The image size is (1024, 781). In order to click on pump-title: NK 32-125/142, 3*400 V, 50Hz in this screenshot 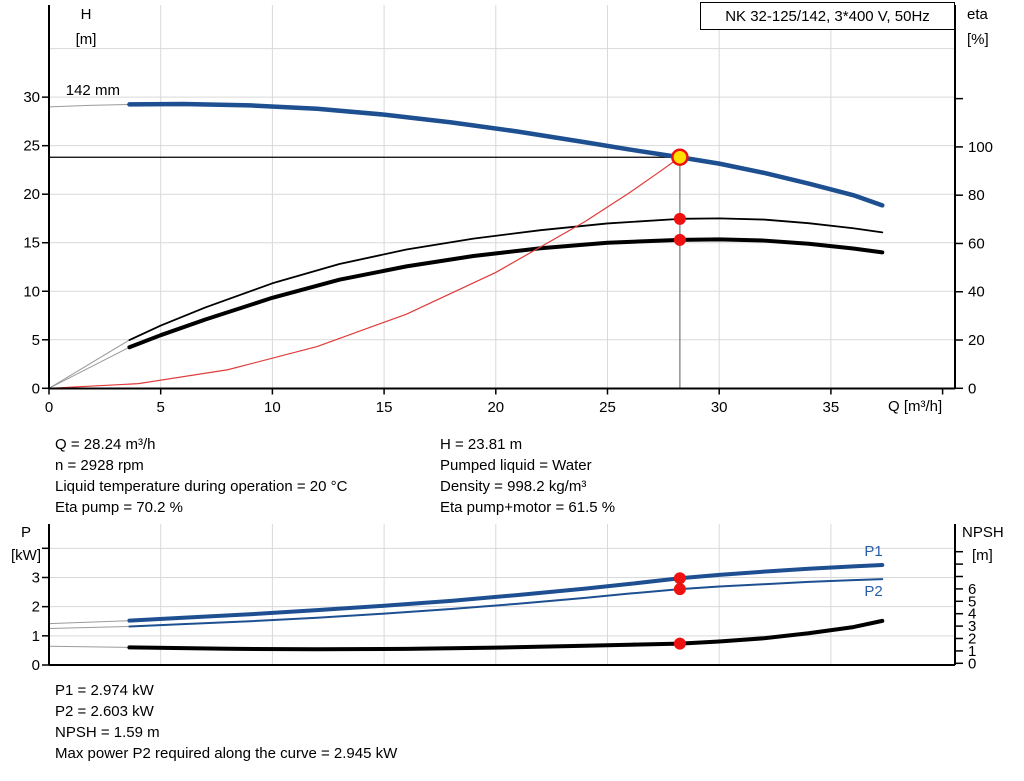, I will do `click(827, 16)`.